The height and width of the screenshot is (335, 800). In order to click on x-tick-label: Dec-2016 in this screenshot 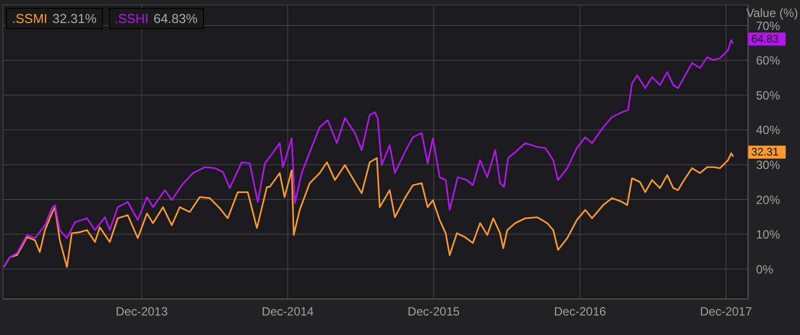, I will do `click(580, 311)`.